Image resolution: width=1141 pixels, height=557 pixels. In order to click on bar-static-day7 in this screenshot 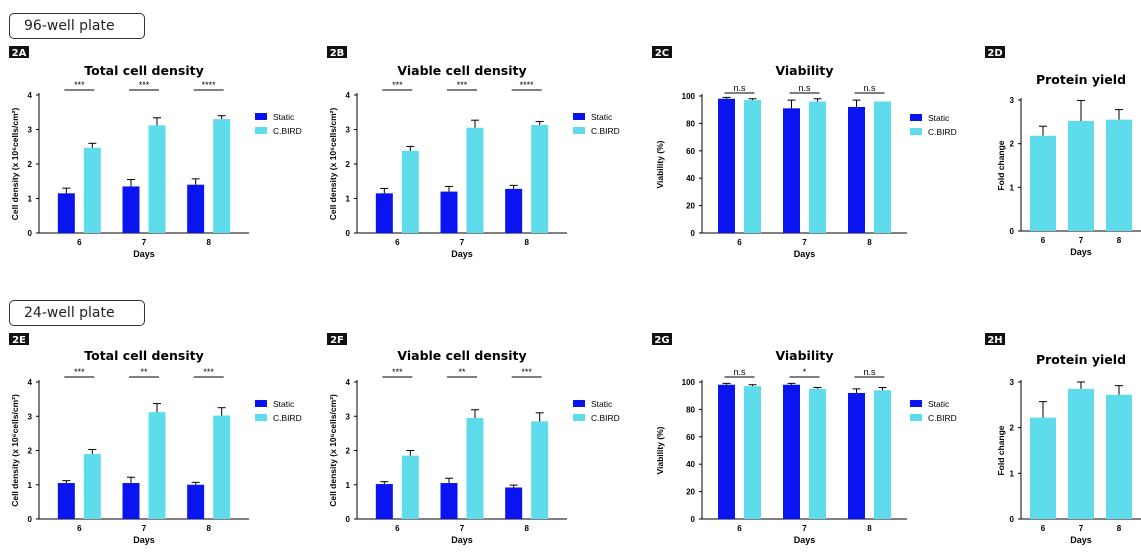, I will do `click(131, 501)`.